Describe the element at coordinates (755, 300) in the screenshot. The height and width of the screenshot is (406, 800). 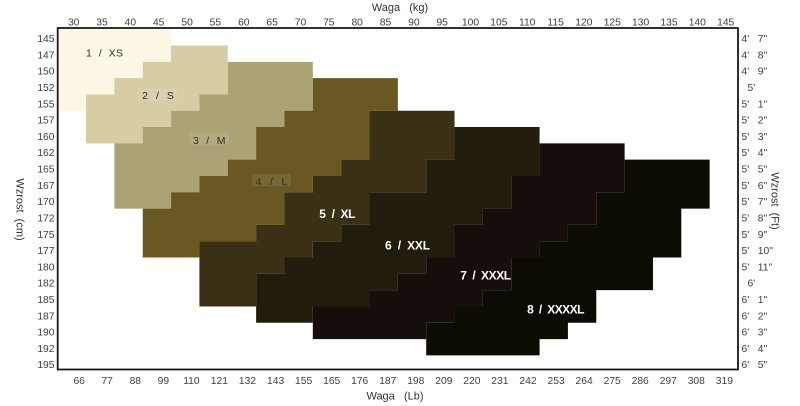
I see `svg-text: 6' 1"` at that location.